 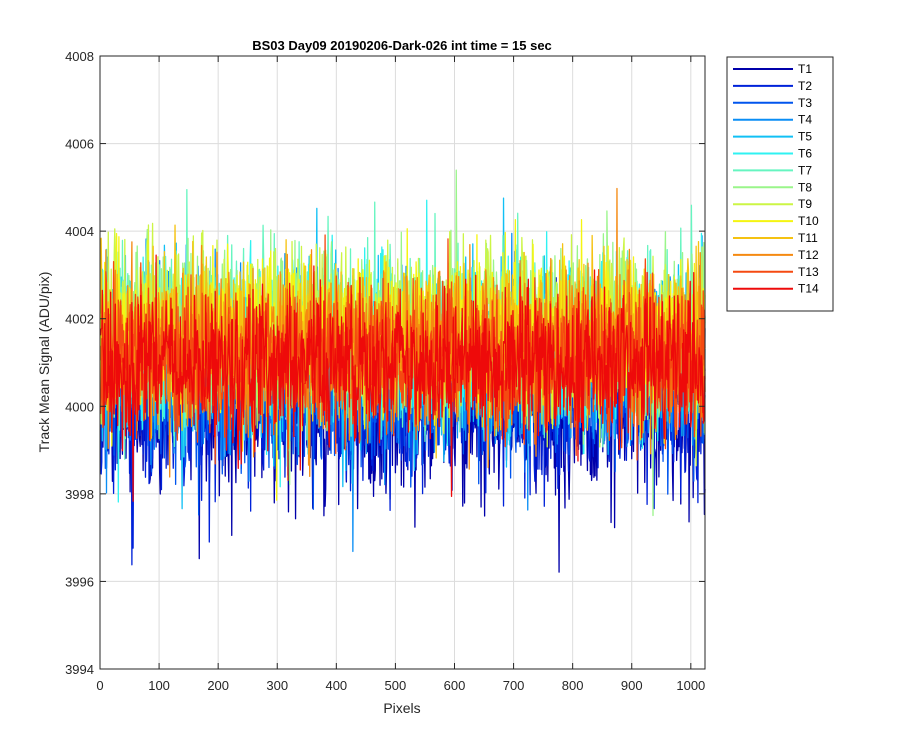 I want to click on legend-label-t4: T4, so click(x=805, y=120).